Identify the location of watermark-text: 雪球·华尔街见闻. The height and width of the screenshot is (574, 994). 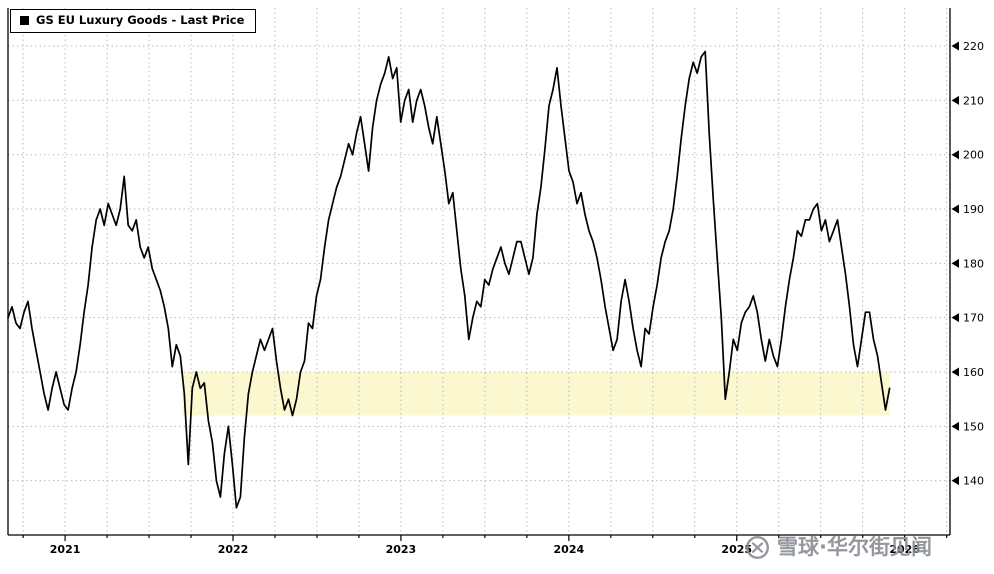
(854, 547).